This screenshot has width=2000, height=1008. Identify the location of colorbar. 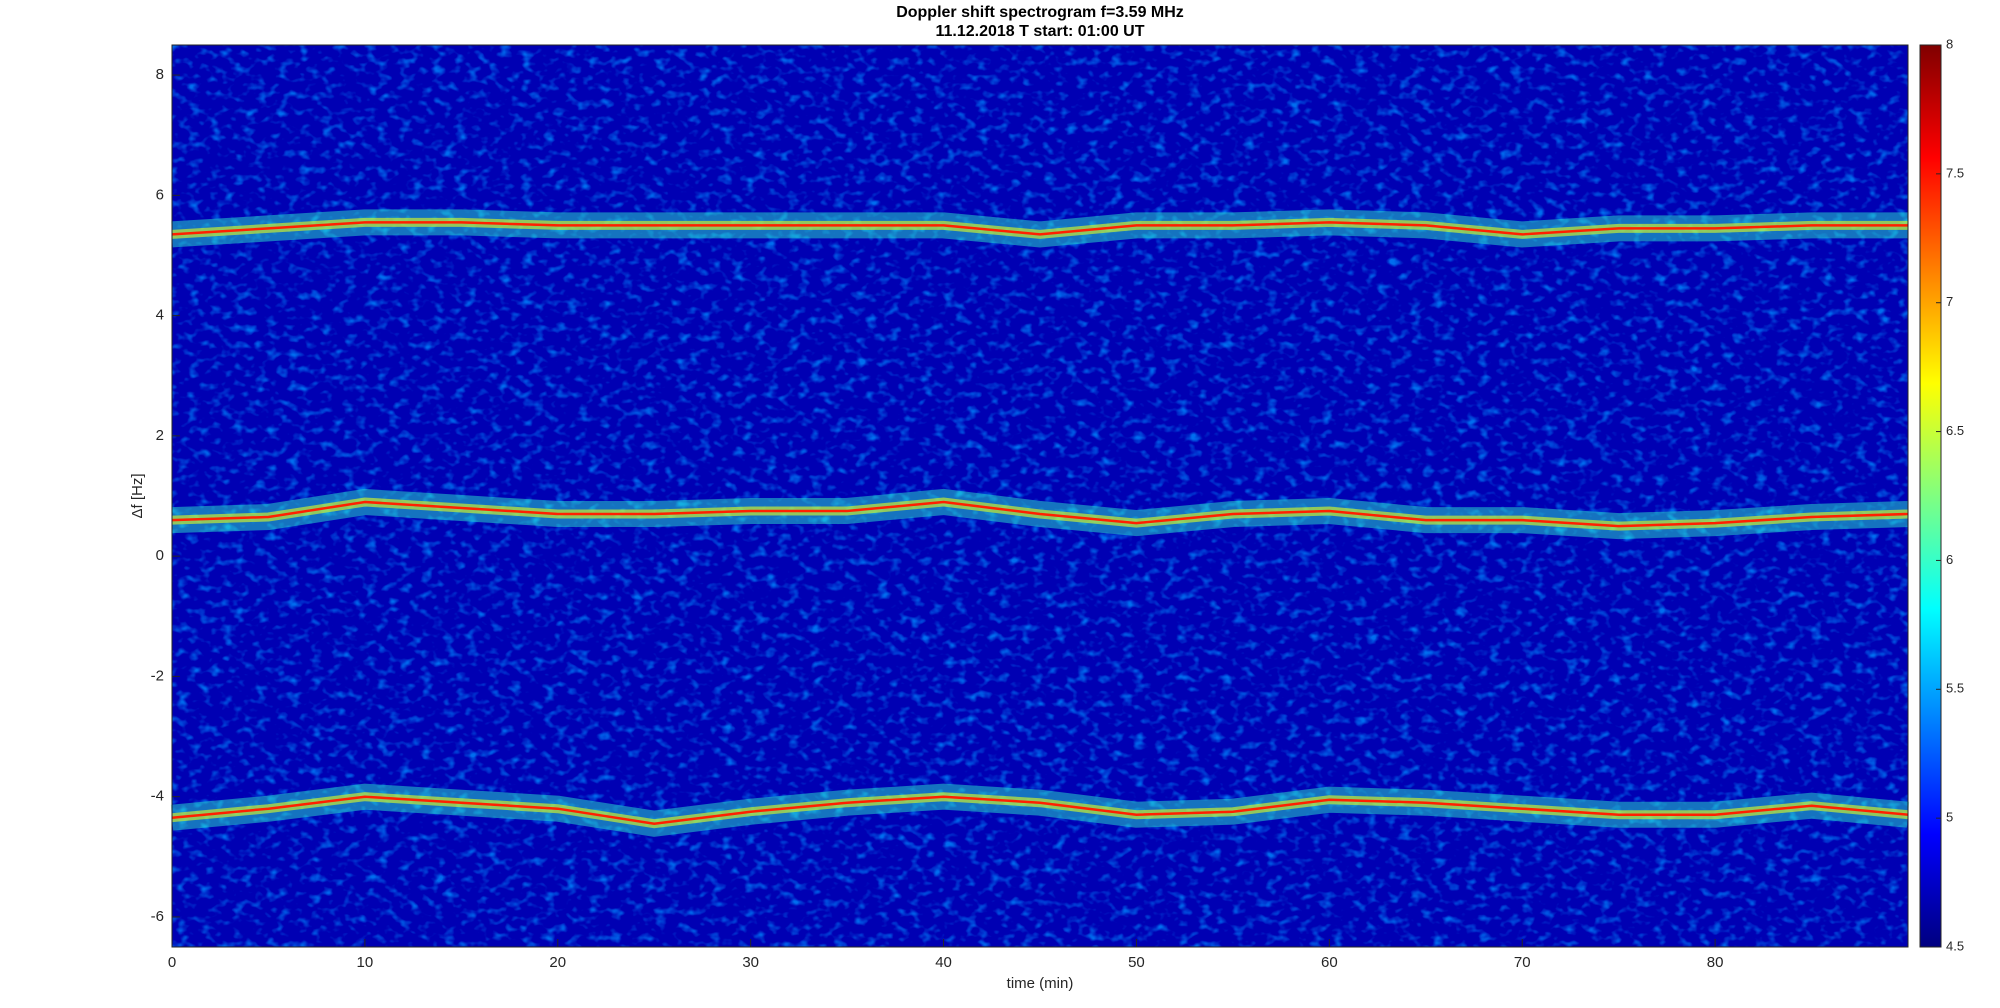
(1930, 496).